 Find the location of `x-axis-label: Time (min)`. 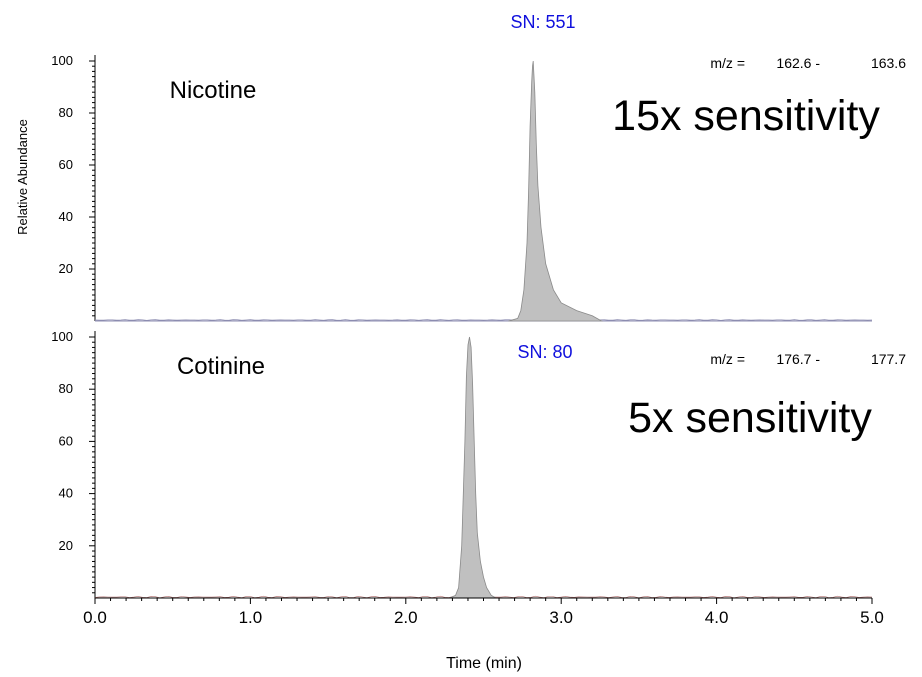

x-axis-label: Time (min) is located at coordinates (484, 663).